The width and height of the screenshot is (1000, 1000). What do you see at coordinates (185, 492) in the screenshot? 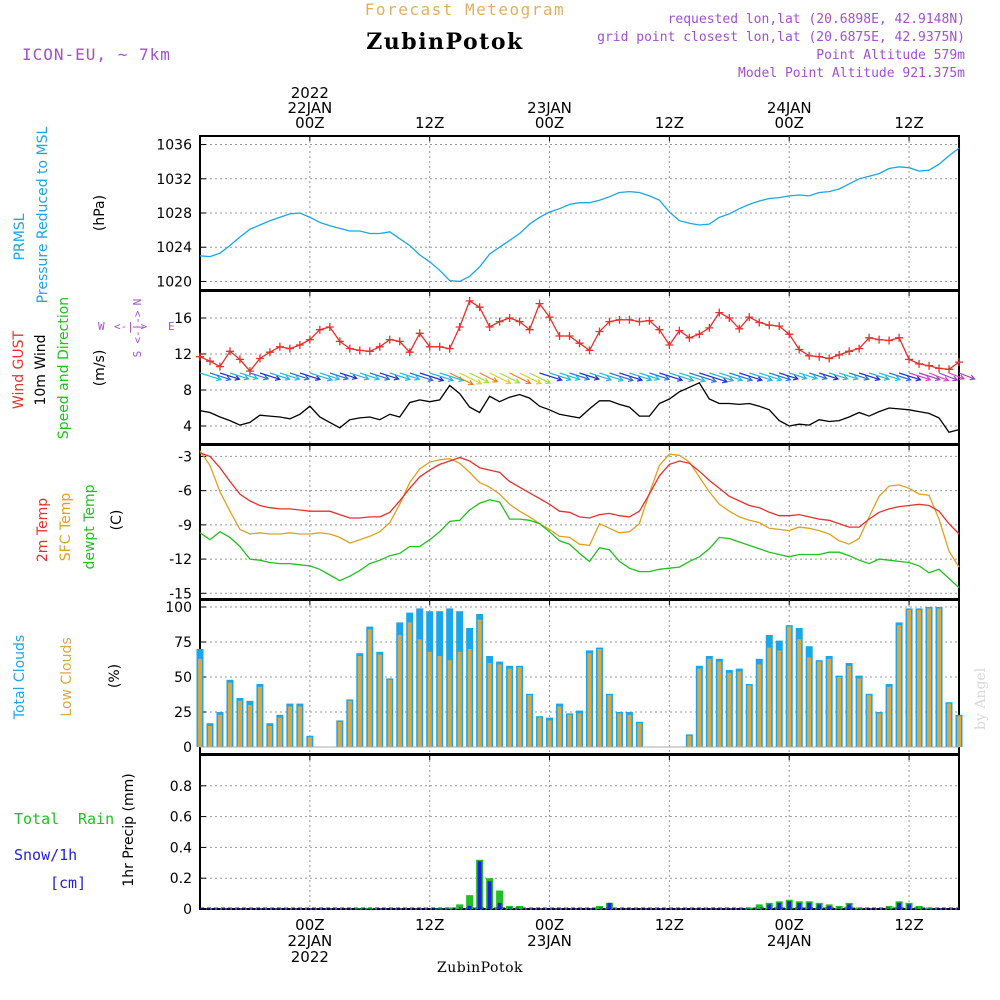
I see `y-tick-label: -6` at bounding box center [185, 492].